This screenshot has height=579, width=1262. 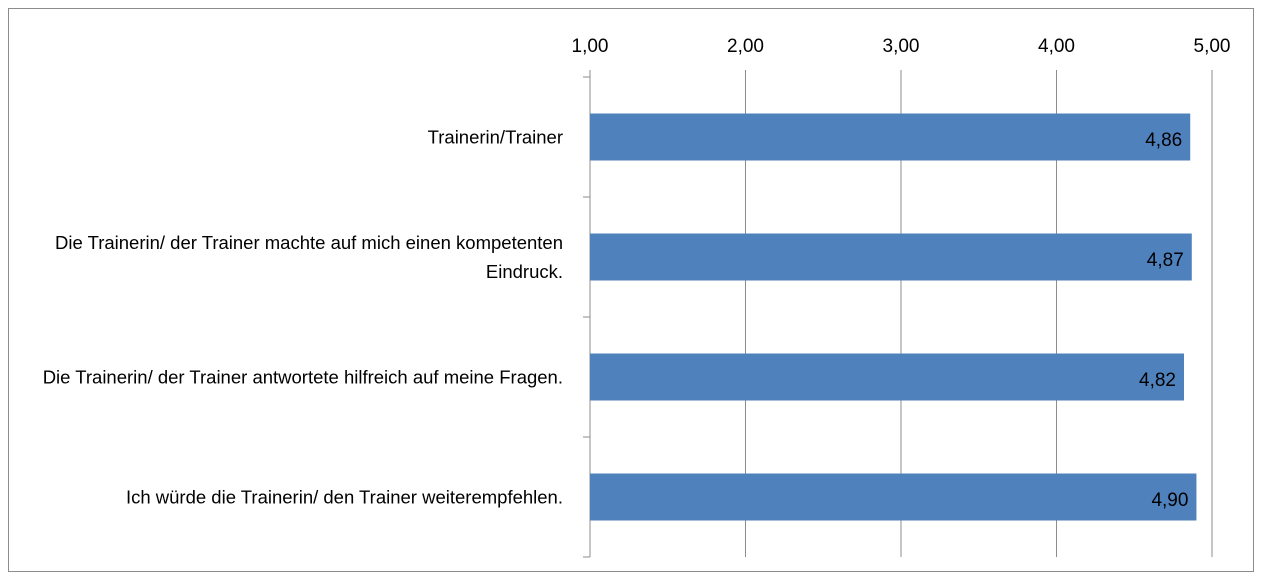 What do you see at coordinates (1169, 500) in the screenshot?
I see `value-label: 4,90` at bounding box center [1169, 500].